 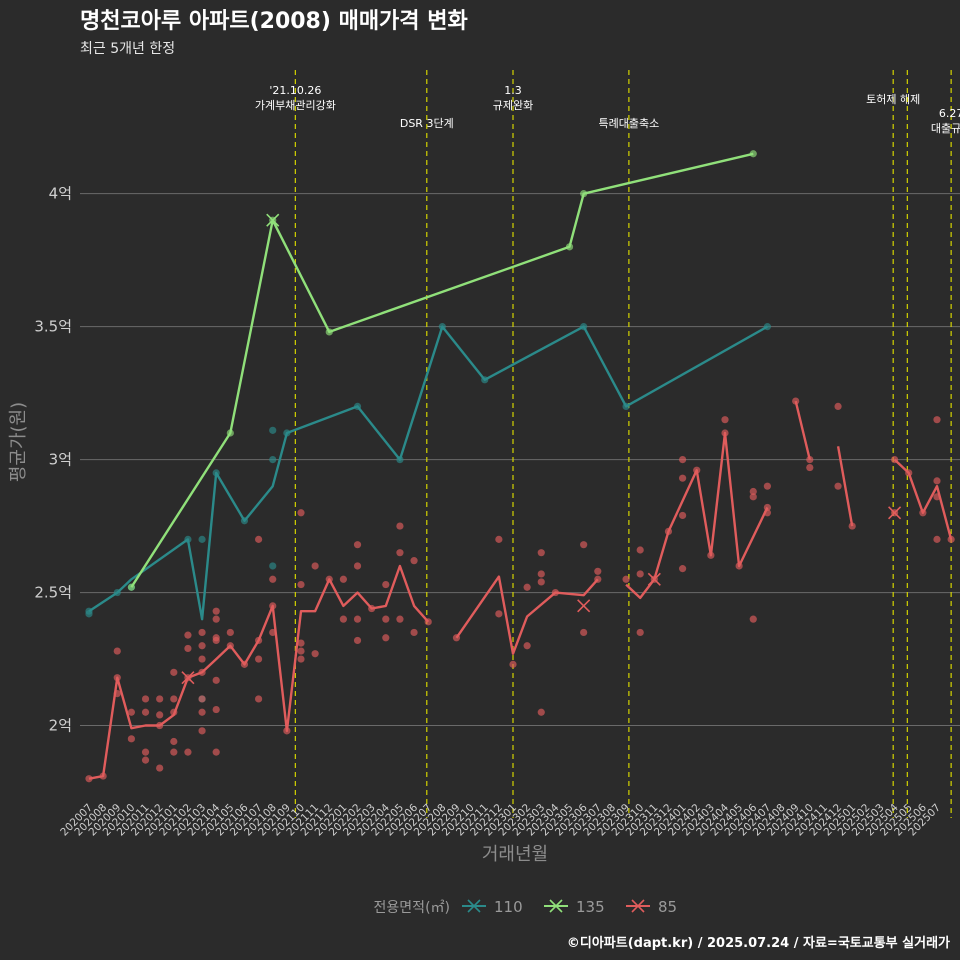 What do you see at coordinates (513, 90) in the screenshot?
I see `event-label: 1.3` at bounding box center [513, 90].